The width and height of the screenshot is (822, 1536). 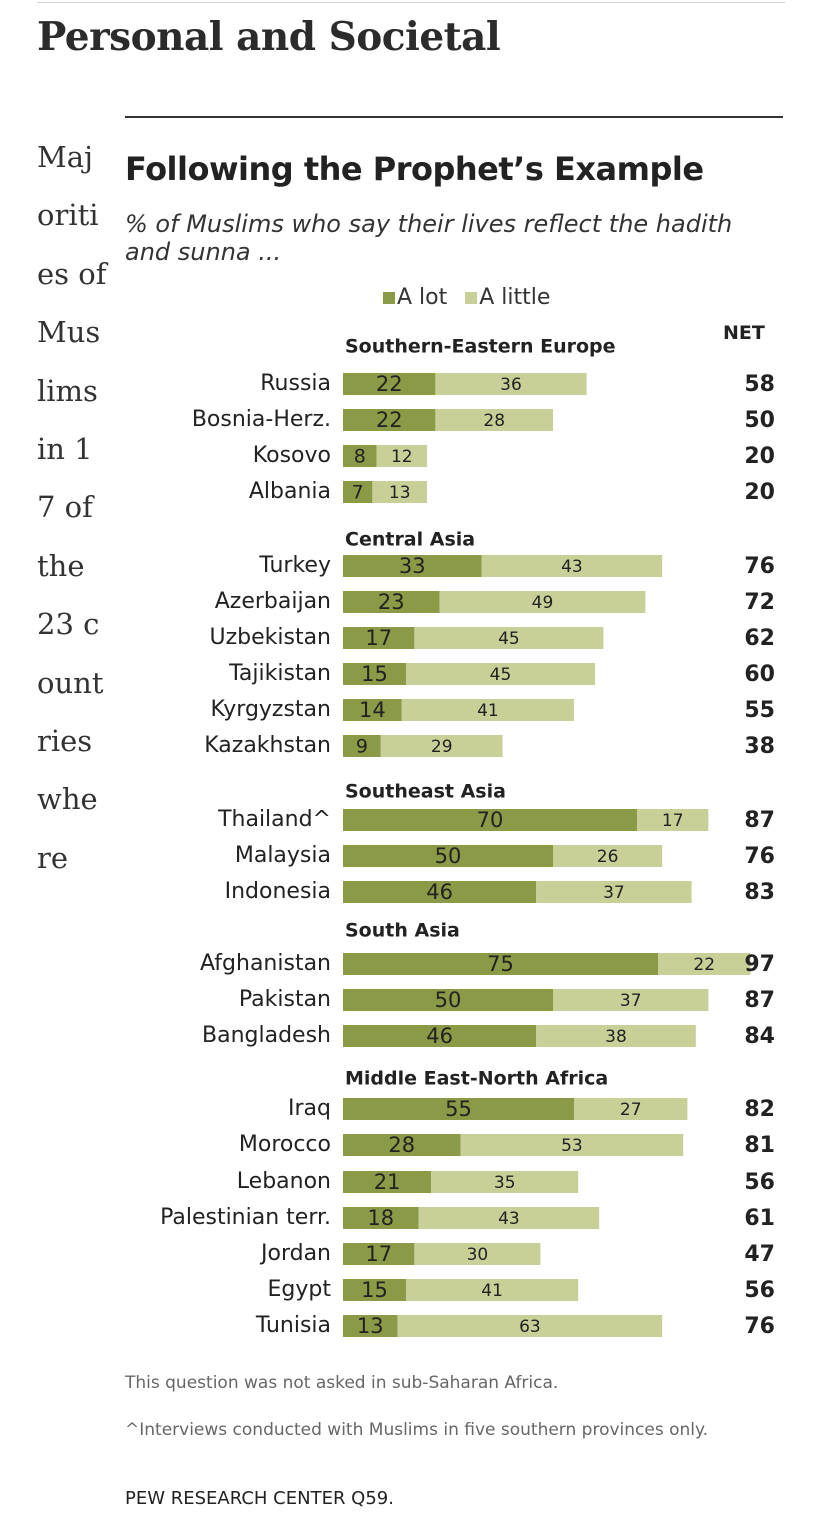 What do you see at coordinates (759, 1036) in the screenshot?
I see `net-value-bangladesh: 84` at bounding box center [759, 1036].